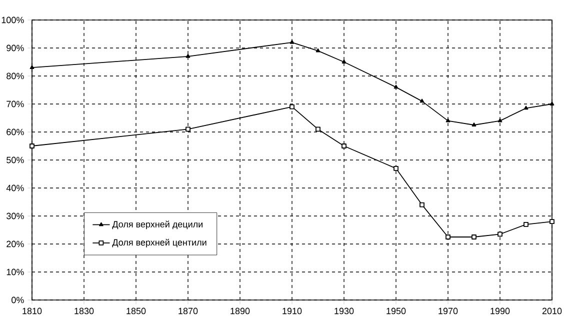 The image size is (570, 322). Describe the element at coordinates (448, 311) in the screenshot. I see `x-tick-label: 1970` at that location.